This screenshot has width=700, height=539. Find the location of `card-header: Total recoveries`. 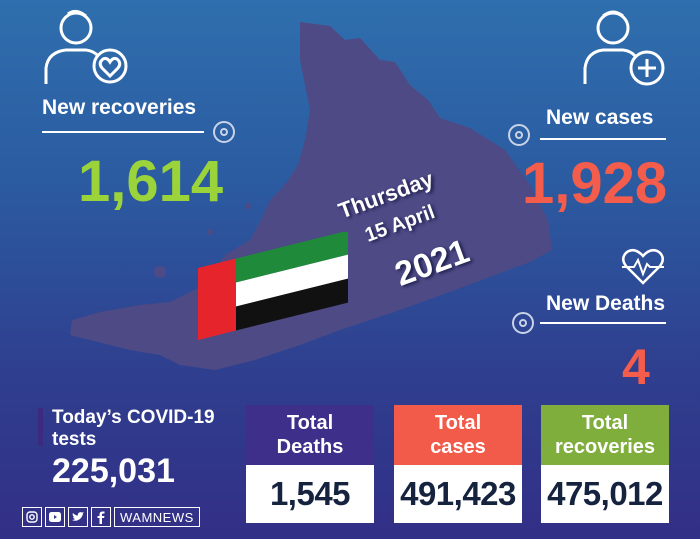

card-header: Total recoveries is located at coordinates (605, 435).